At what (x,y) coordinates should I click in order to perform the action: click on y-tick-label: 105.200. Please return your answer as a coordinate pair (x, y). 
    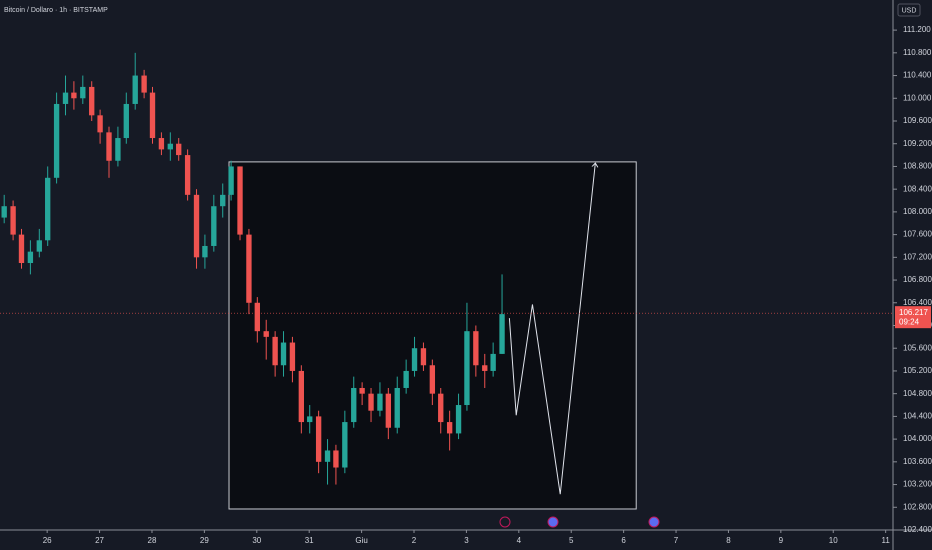
    Looking at the image, I should click on (917, 370).